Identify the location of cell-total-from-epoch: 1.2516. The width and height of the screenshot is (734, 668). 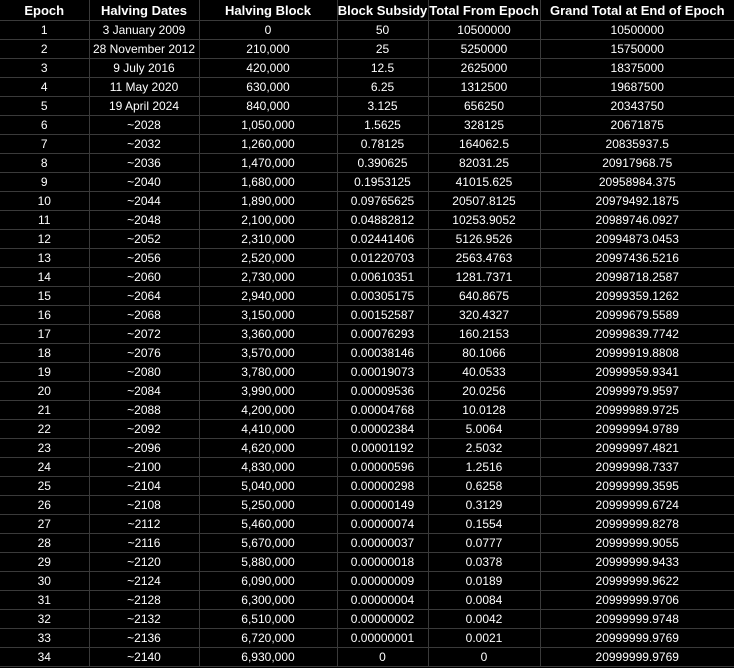
(484, 467).